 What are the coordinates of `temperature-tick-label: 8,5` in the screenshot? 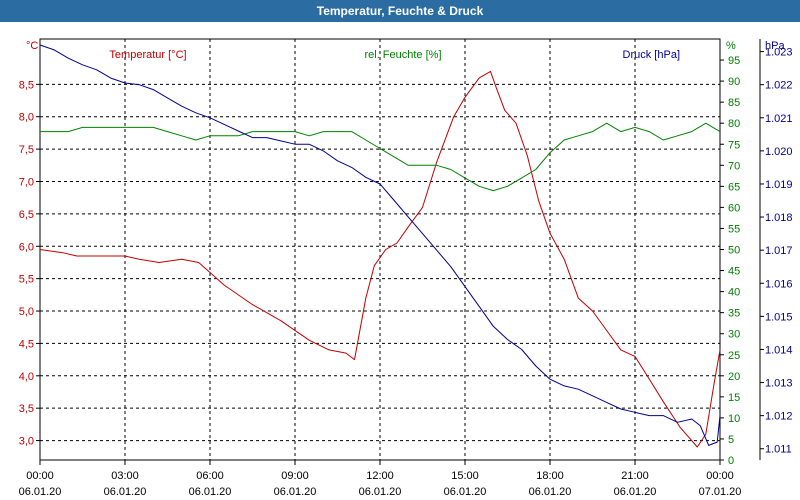 It's located at (26, 85).